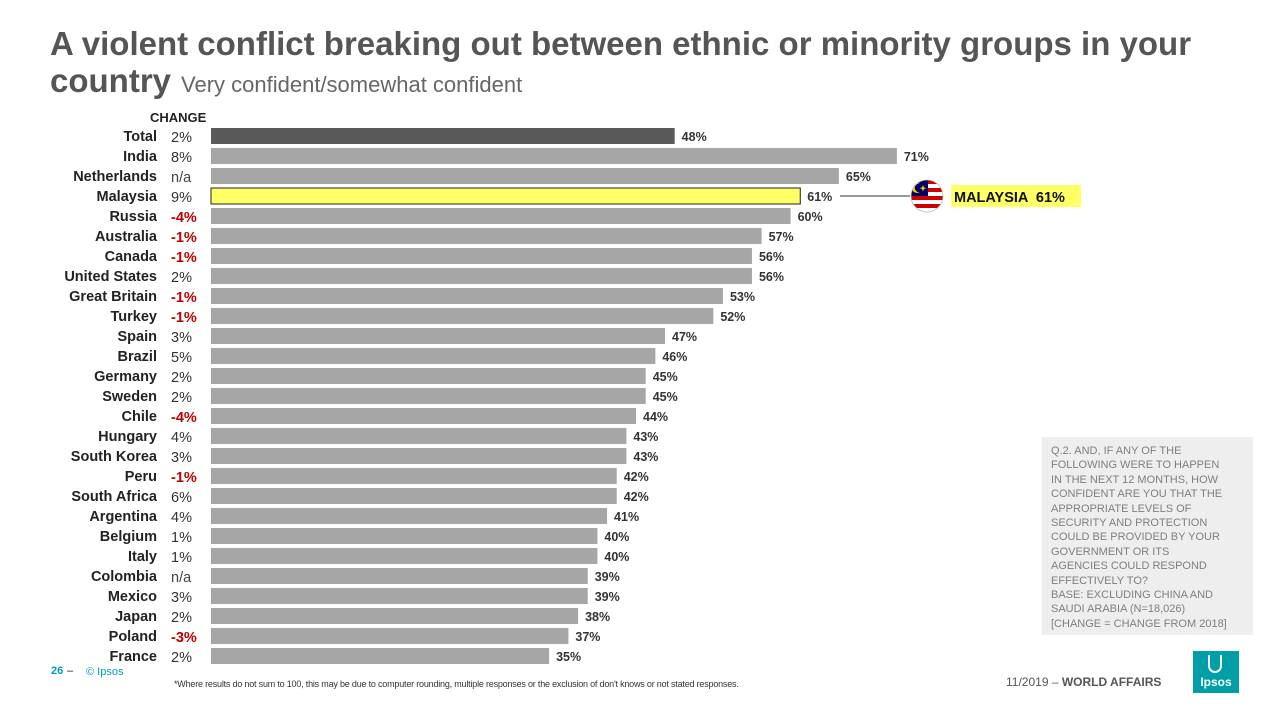  What do you see at coordinates (1110, 551) in the screenshot?
I see `footnote-line: GOVERNMENT OR ITS` at bounding box center [1110, 551].